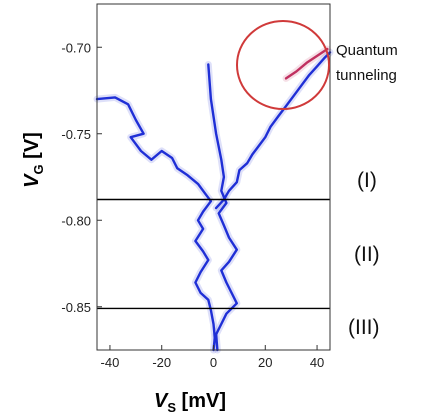 The height and width of the screenshot is (419, 439). I want to click on quantum-tunneling-label-line1: Quantum, so click(367, 50).